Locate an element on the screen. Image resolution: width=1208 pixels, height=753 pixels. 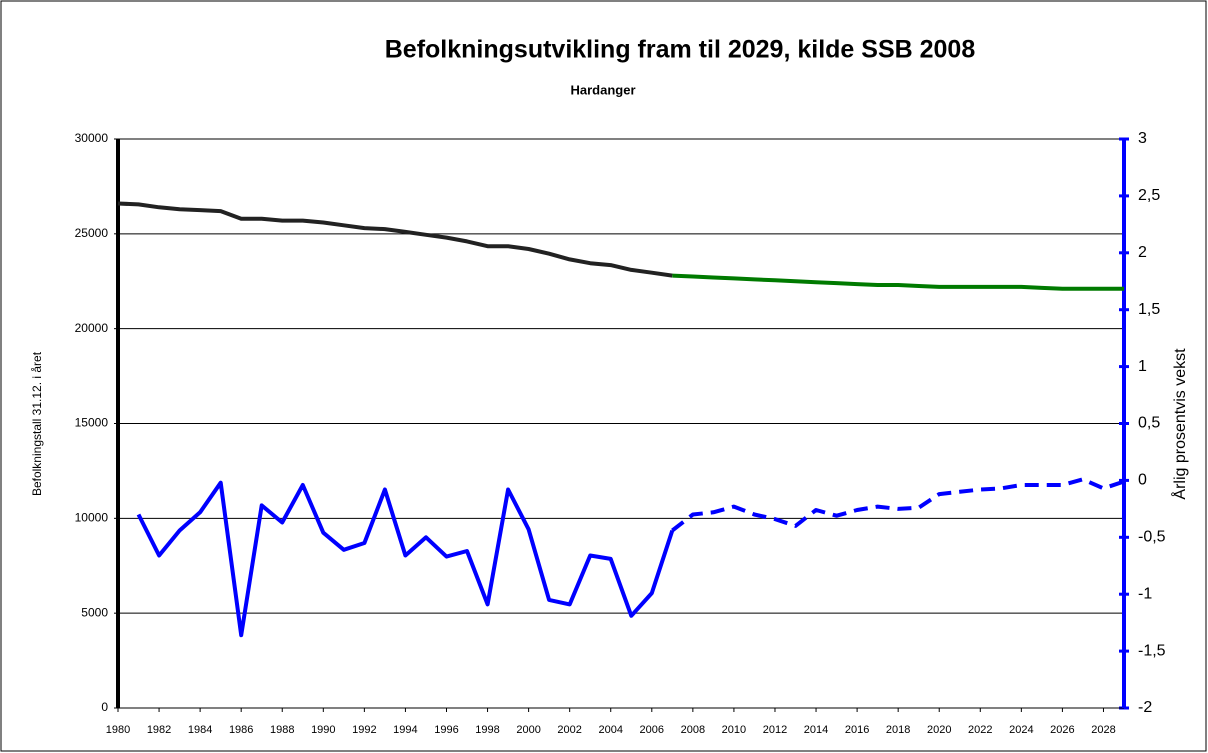
x-tick-label: 1982 is located at coordinates (159, 730).